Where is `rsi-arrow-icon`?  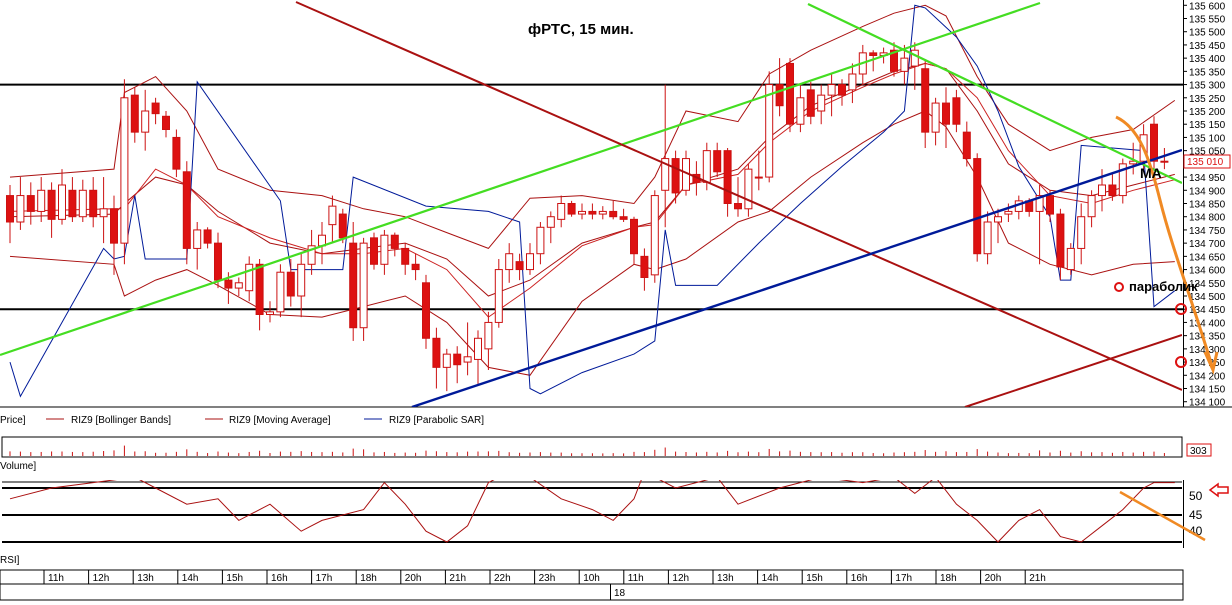 rsi-arrow-icon is located at coordinates (1218, 490).